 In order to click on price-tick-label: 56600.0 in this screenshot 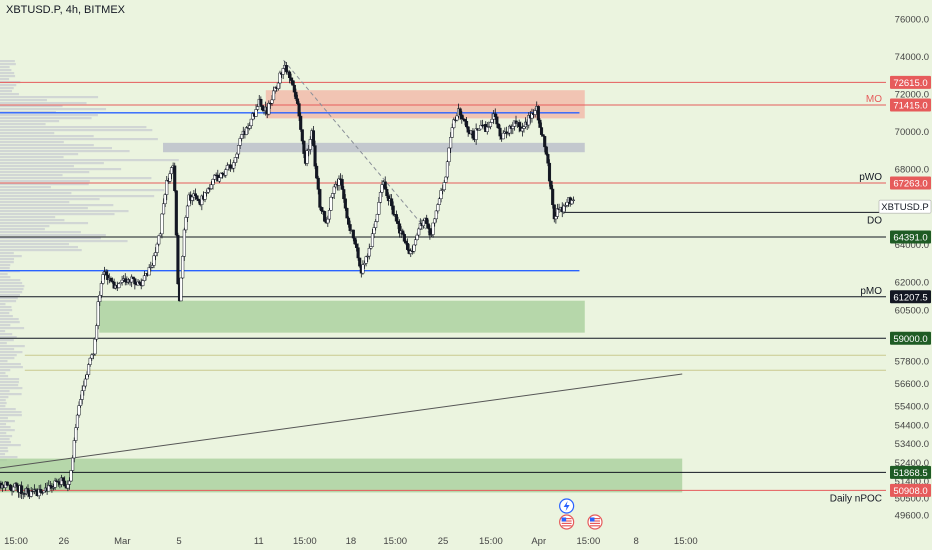, I will do `click(912, 384)`.